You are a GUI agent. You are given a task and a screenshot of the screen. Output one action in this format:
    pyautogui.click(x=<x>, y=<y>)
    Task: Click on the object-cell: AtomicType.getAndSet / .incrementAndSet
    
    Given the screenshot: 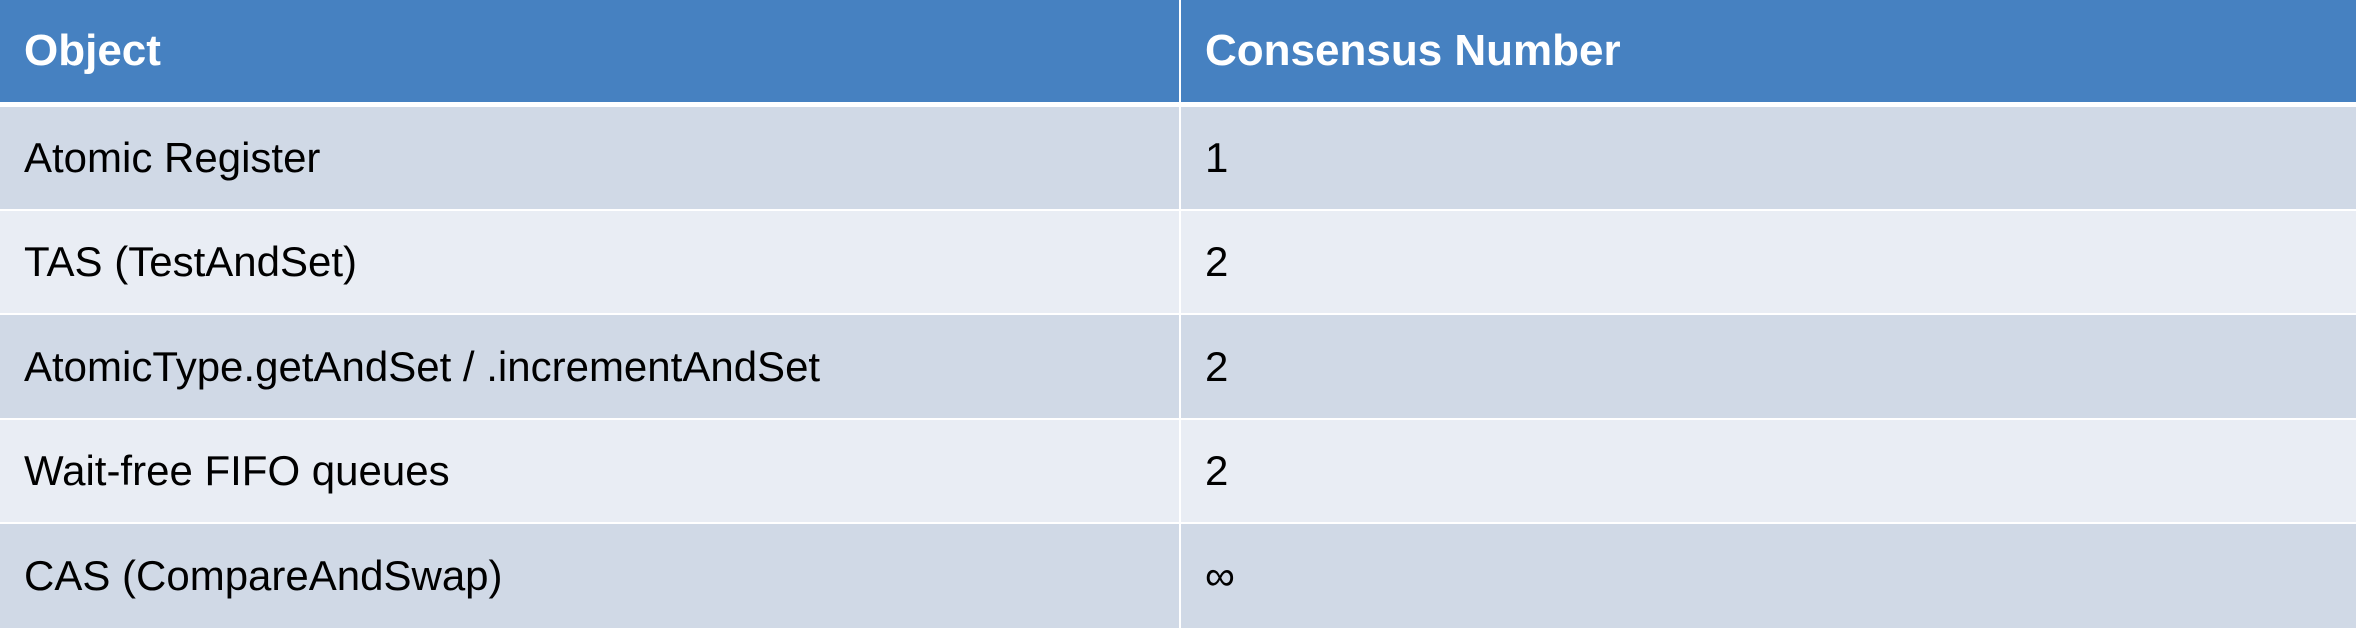 What is the action you would take?
    pyautogui.click(x=589, y=366)
    